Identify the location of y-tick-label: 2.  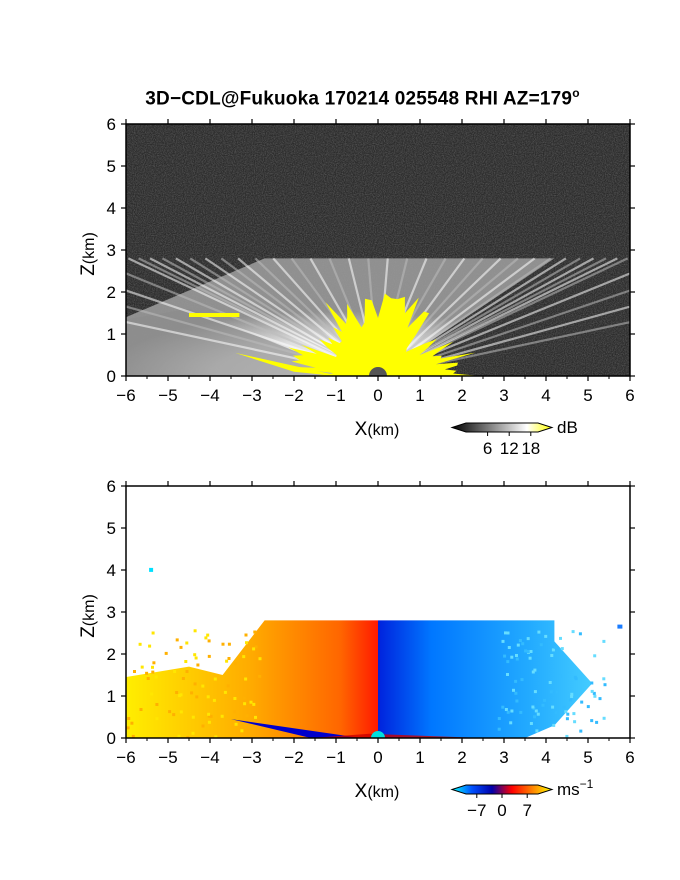
(111, 654).